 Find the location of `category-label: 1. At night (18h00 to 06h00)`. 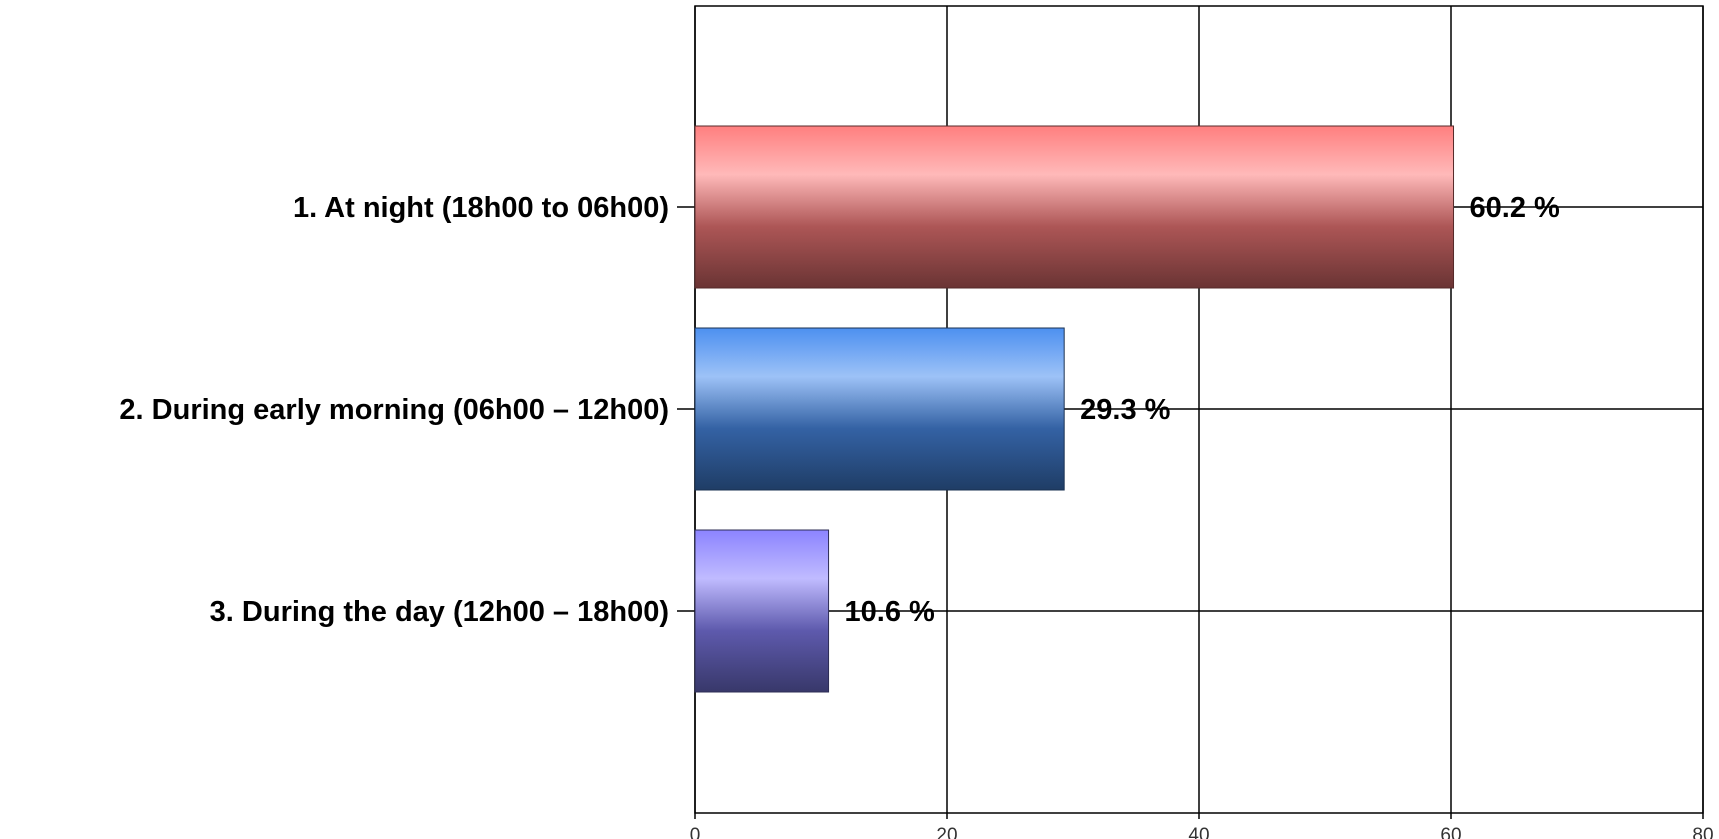

category-label: 1. At night (18h00 to 06h00) is located at coordinates (481, 208).